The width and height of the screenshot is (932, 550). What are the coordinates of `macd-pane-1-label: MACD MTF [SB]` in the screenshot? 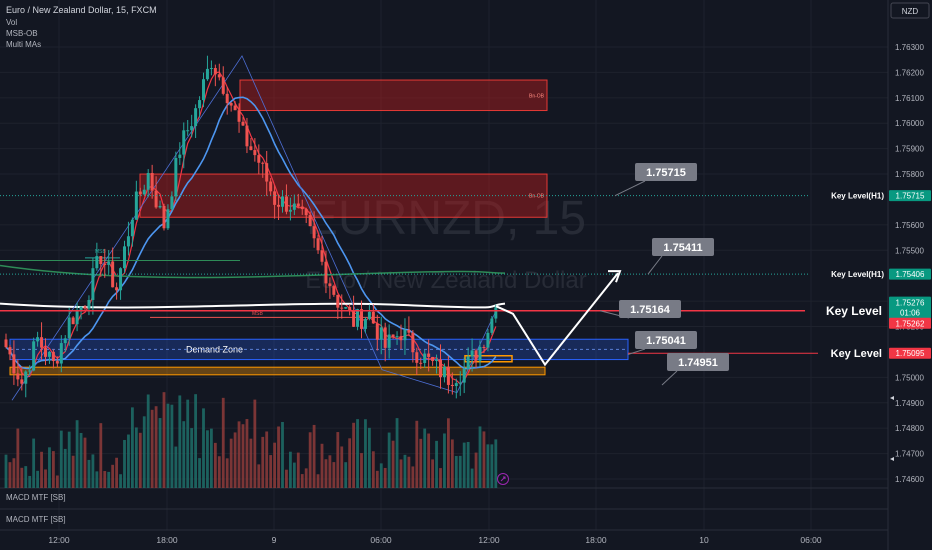 It's located at (36, 497).